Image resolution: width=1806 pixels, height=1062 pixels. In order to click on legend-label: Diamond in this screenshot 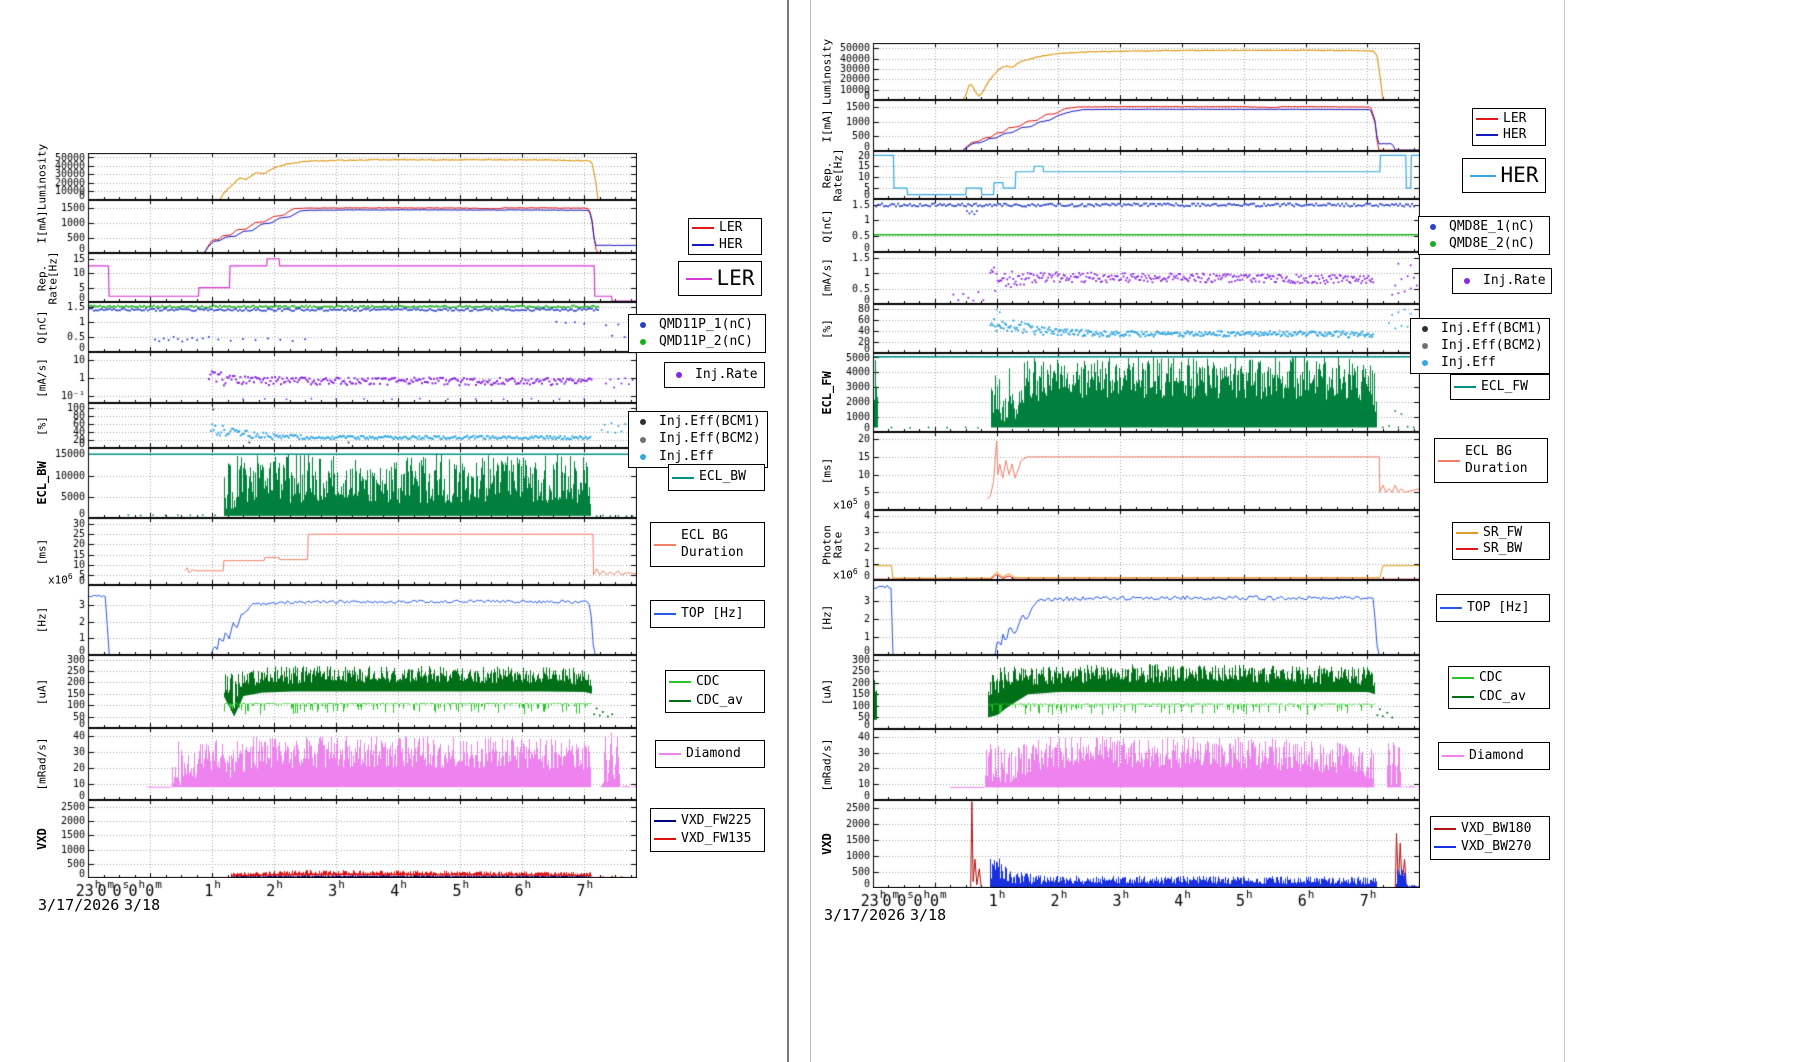, I will do `click(1496, 755)`.